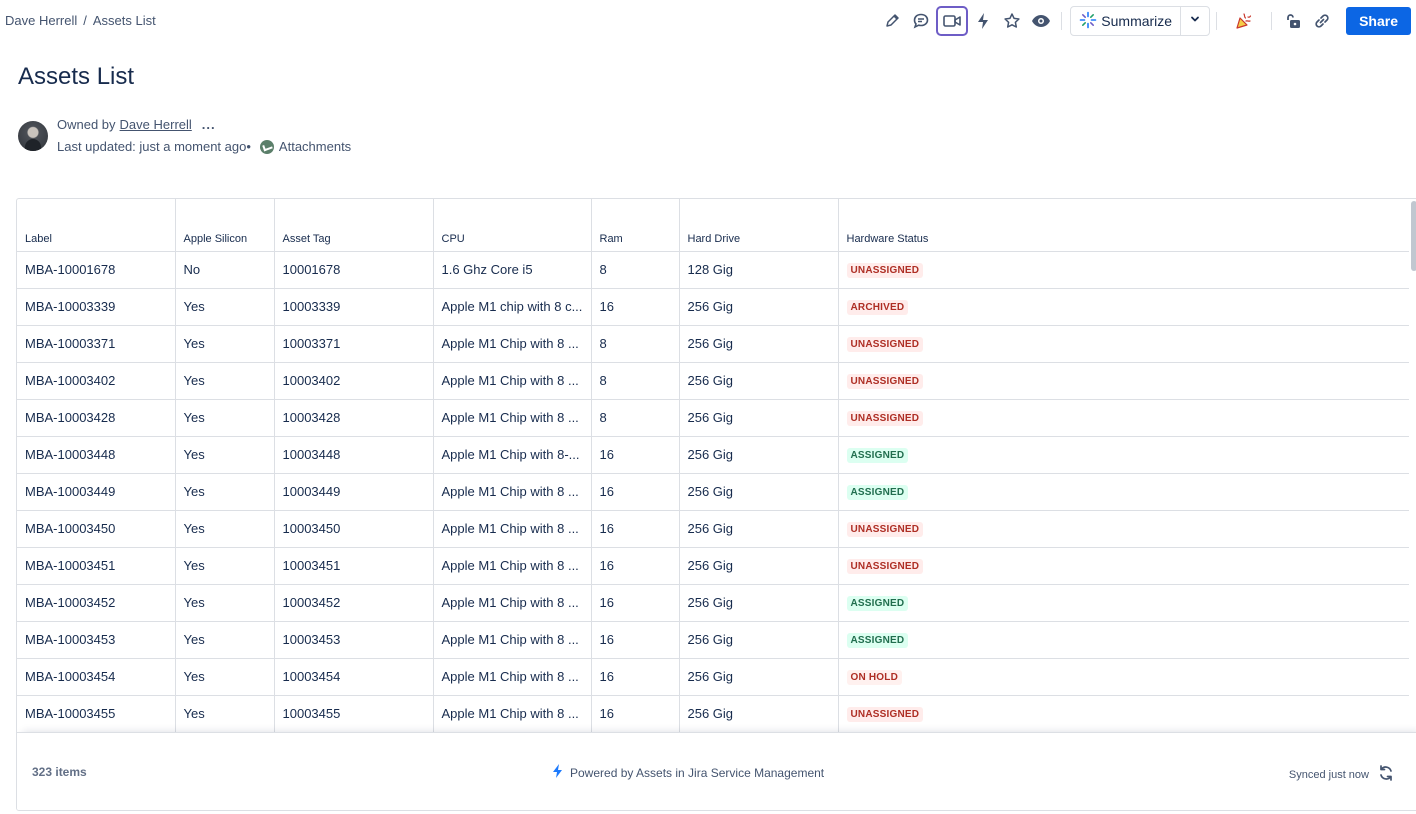 This screenshot has height=814, width=1416. I want to click on column-header: Ram, so click(635, 225).